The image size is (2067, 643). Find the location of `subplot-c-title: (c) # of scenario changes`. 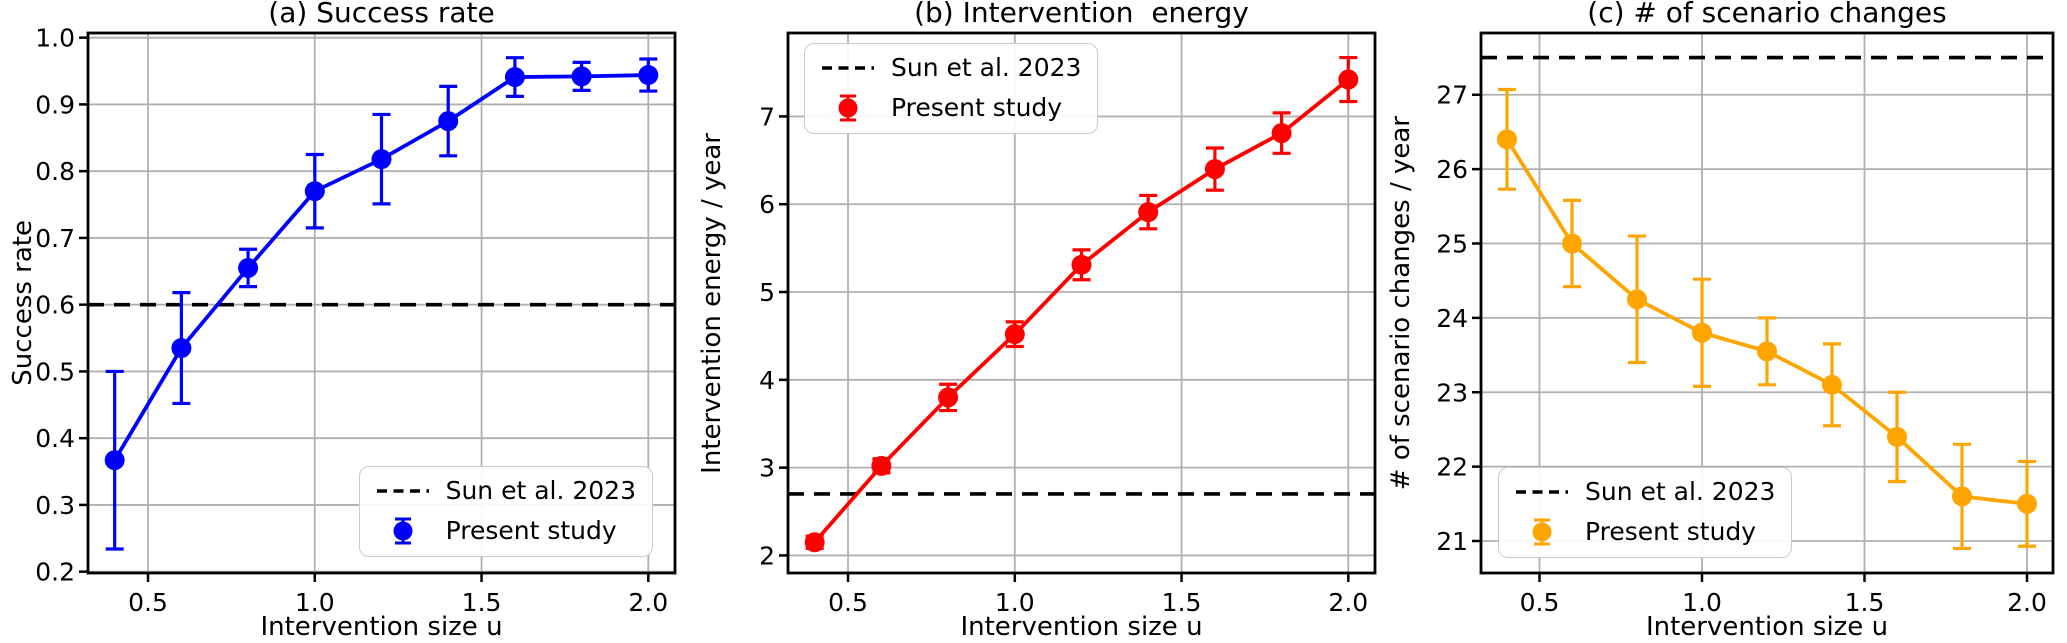

subplot-c-title: (c) # of scenario changes is located at coordinates (1767, 14).